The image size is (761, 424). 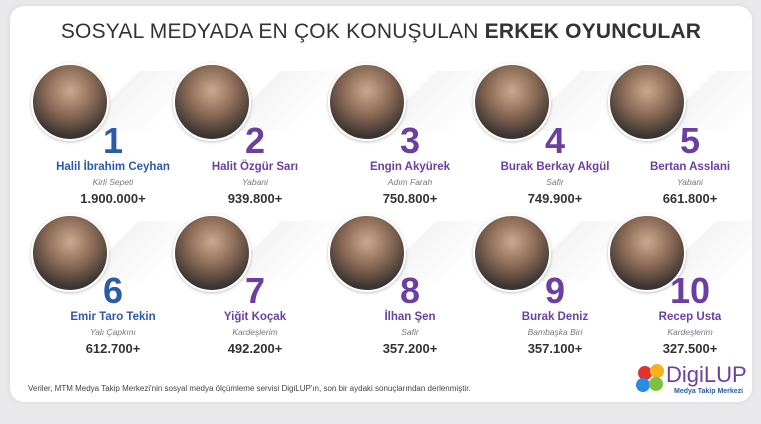 I want to click on rank-number: 2, so click(x=255, y=140).